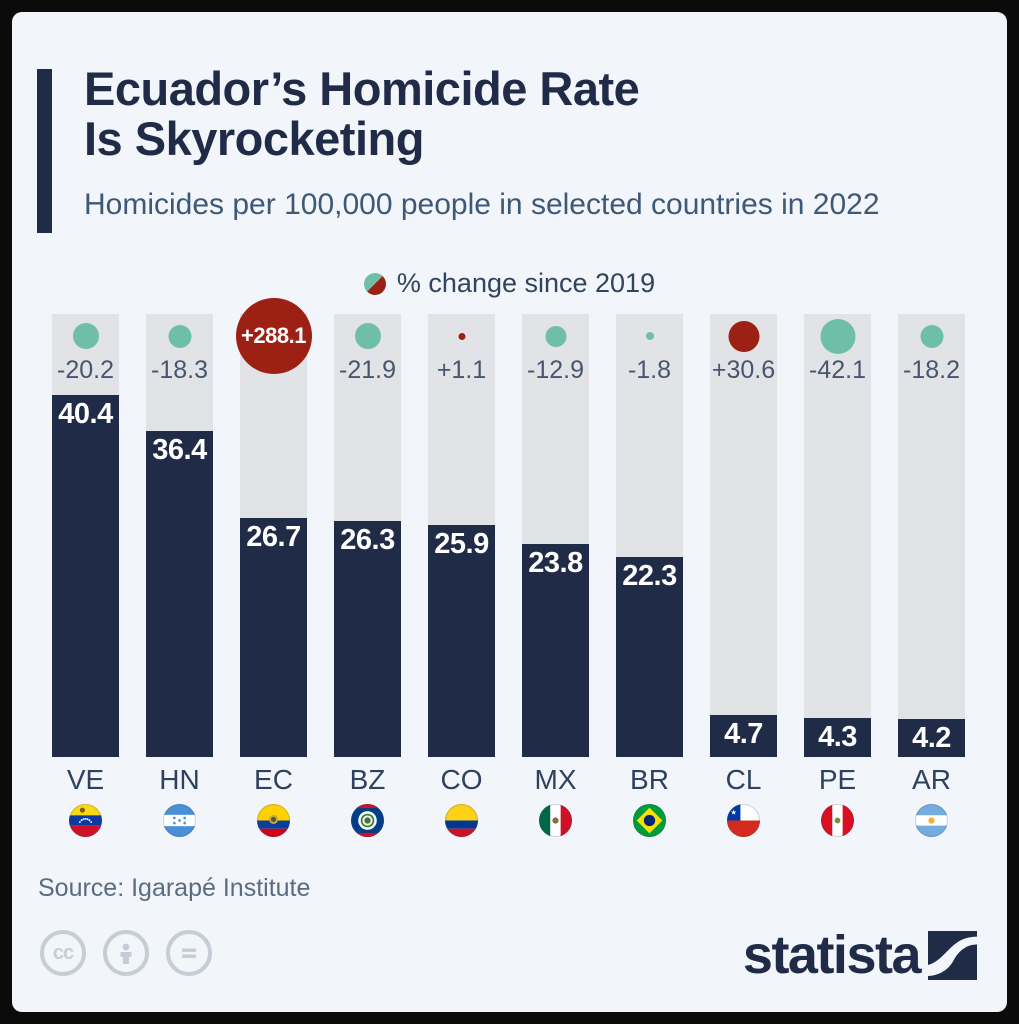 This screenshot has width=1019, height=1024. Describe the element at coordinates (374, 283) in the screenshot. I see `pct-change-legend-icon` at that location.